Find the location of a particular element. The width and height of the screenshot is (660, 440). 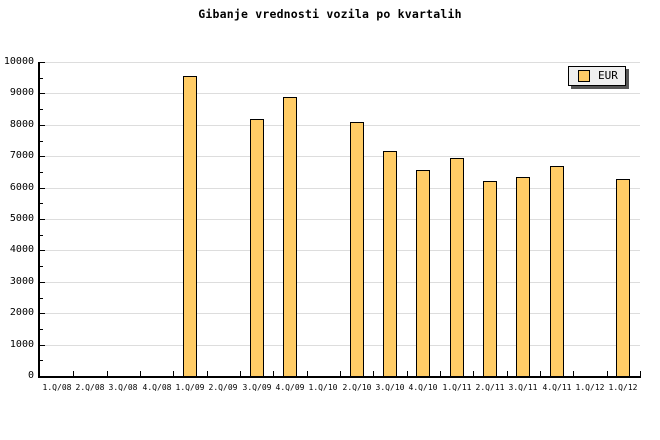

bar-1.Q/12-17 is located at coordinates (623, 278).